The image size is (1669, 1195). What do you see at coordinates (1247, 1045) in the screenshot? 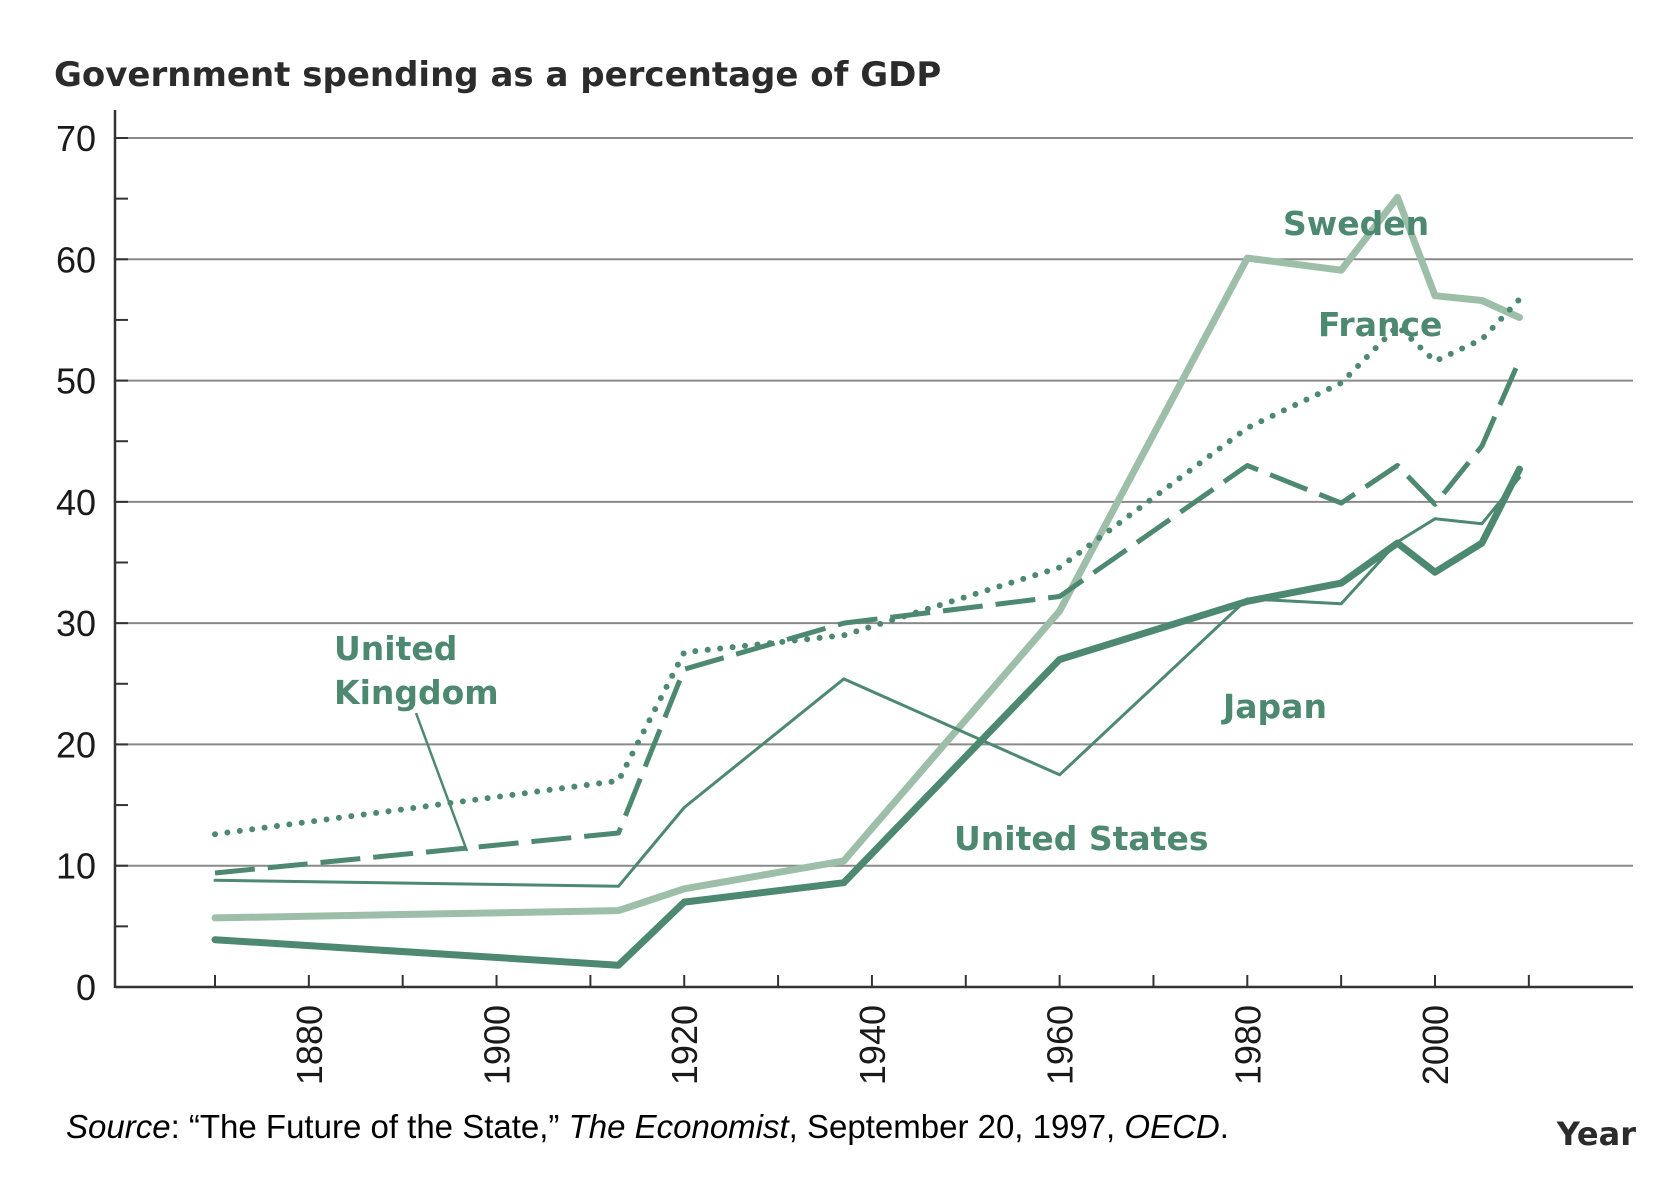
I see `x-tick-label: 1980` at bounding box center [1247, 1045].